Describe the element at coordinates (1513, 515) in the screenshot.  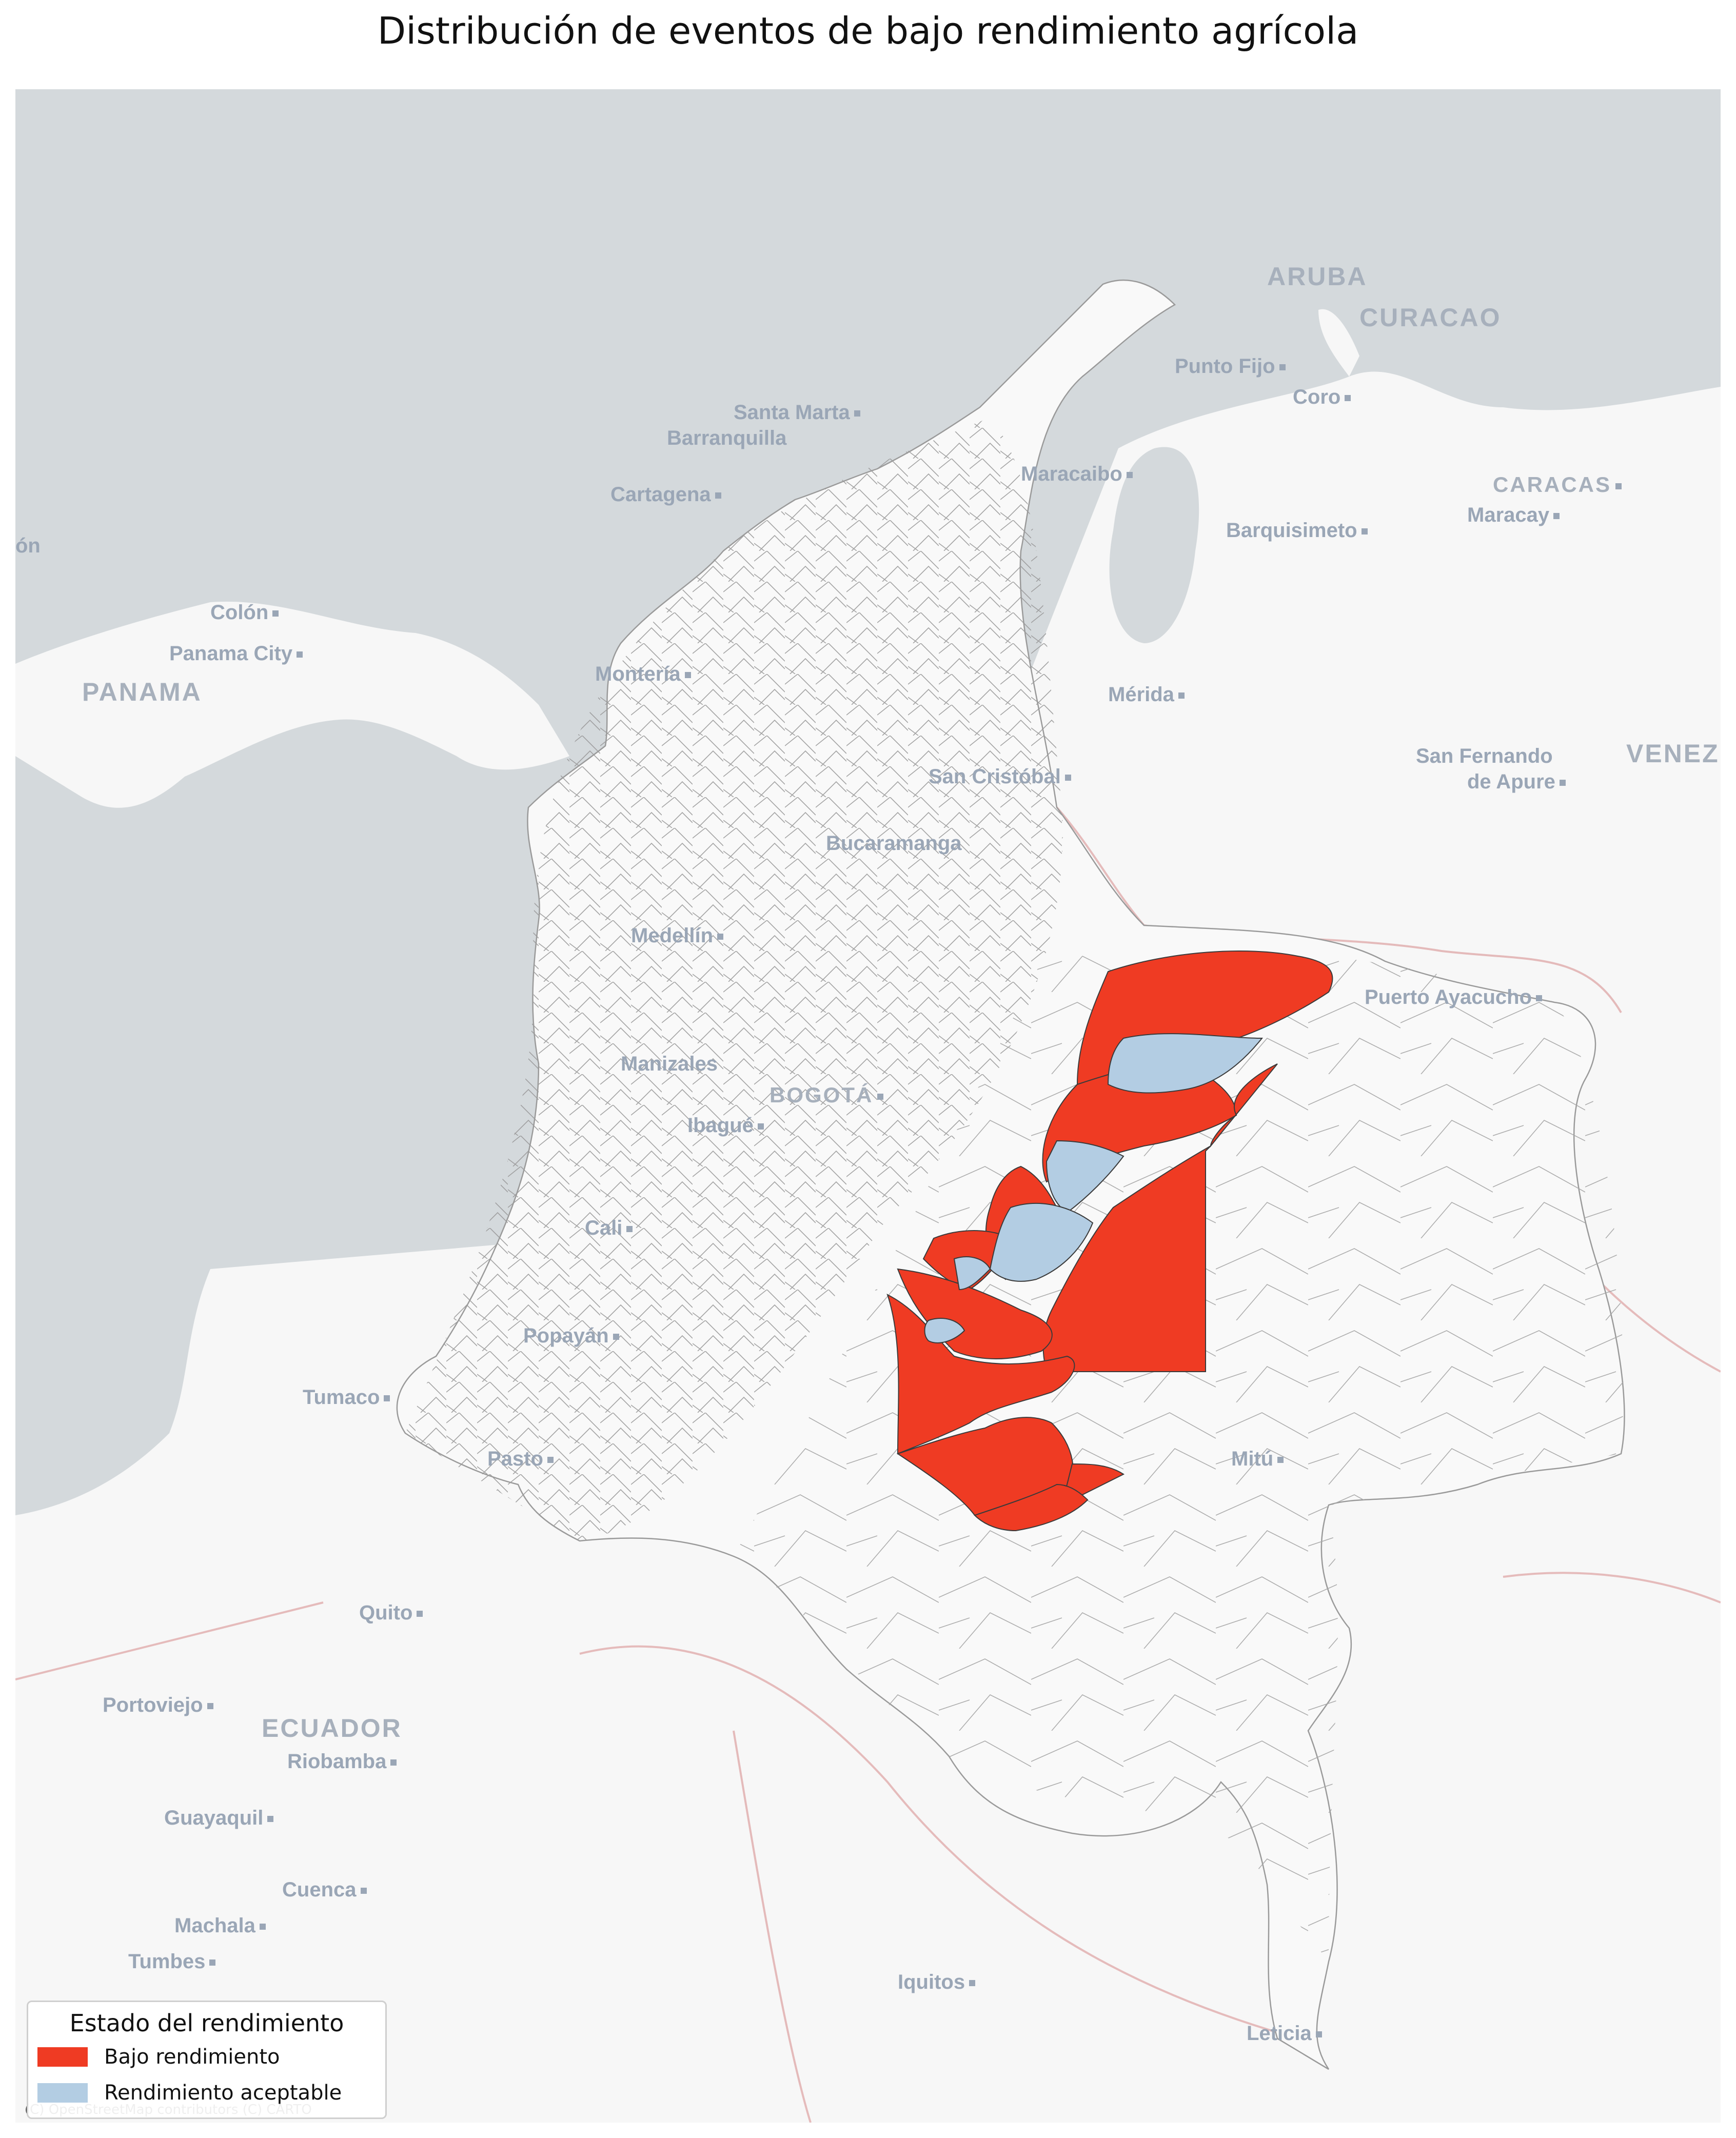
I see `label-maracay: Maracay` at that location.